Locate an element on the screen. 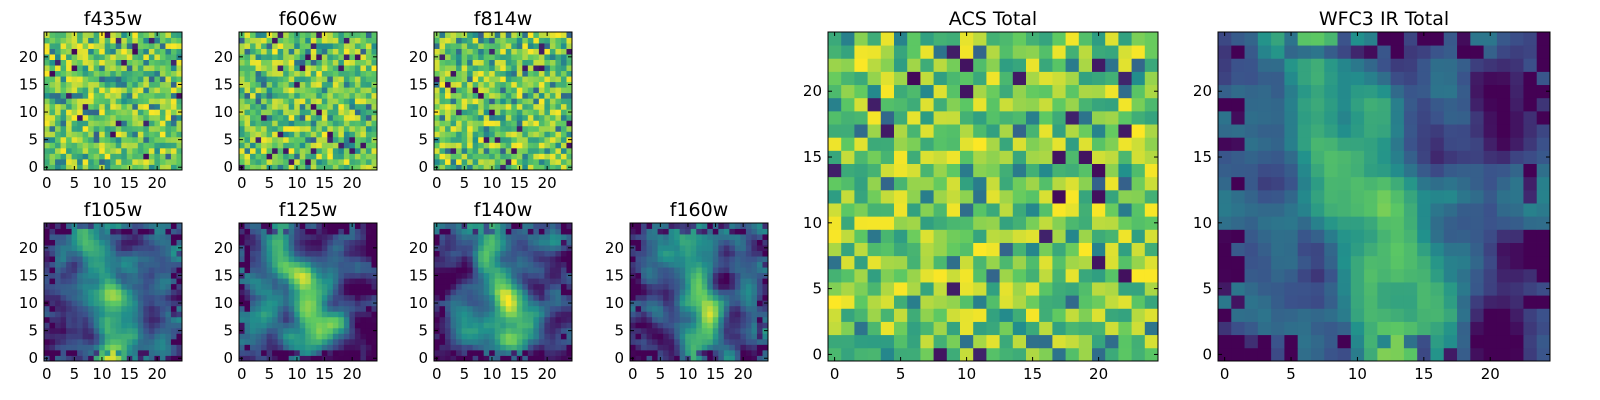 The width and height of the screenshot is (1600, 400). x-tick-label: 0 is located at coordinates (47, 374).